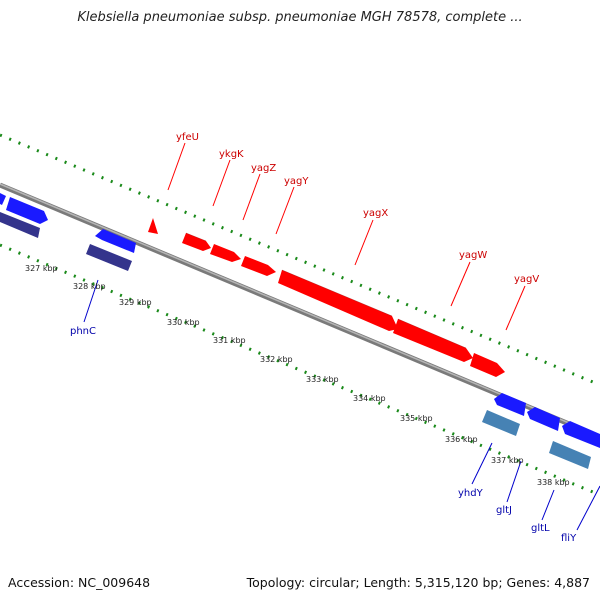  What do you see at coordinates (27, 210) in the screenshot?
I see `gene-left-b` at bounding box center [27, 210].